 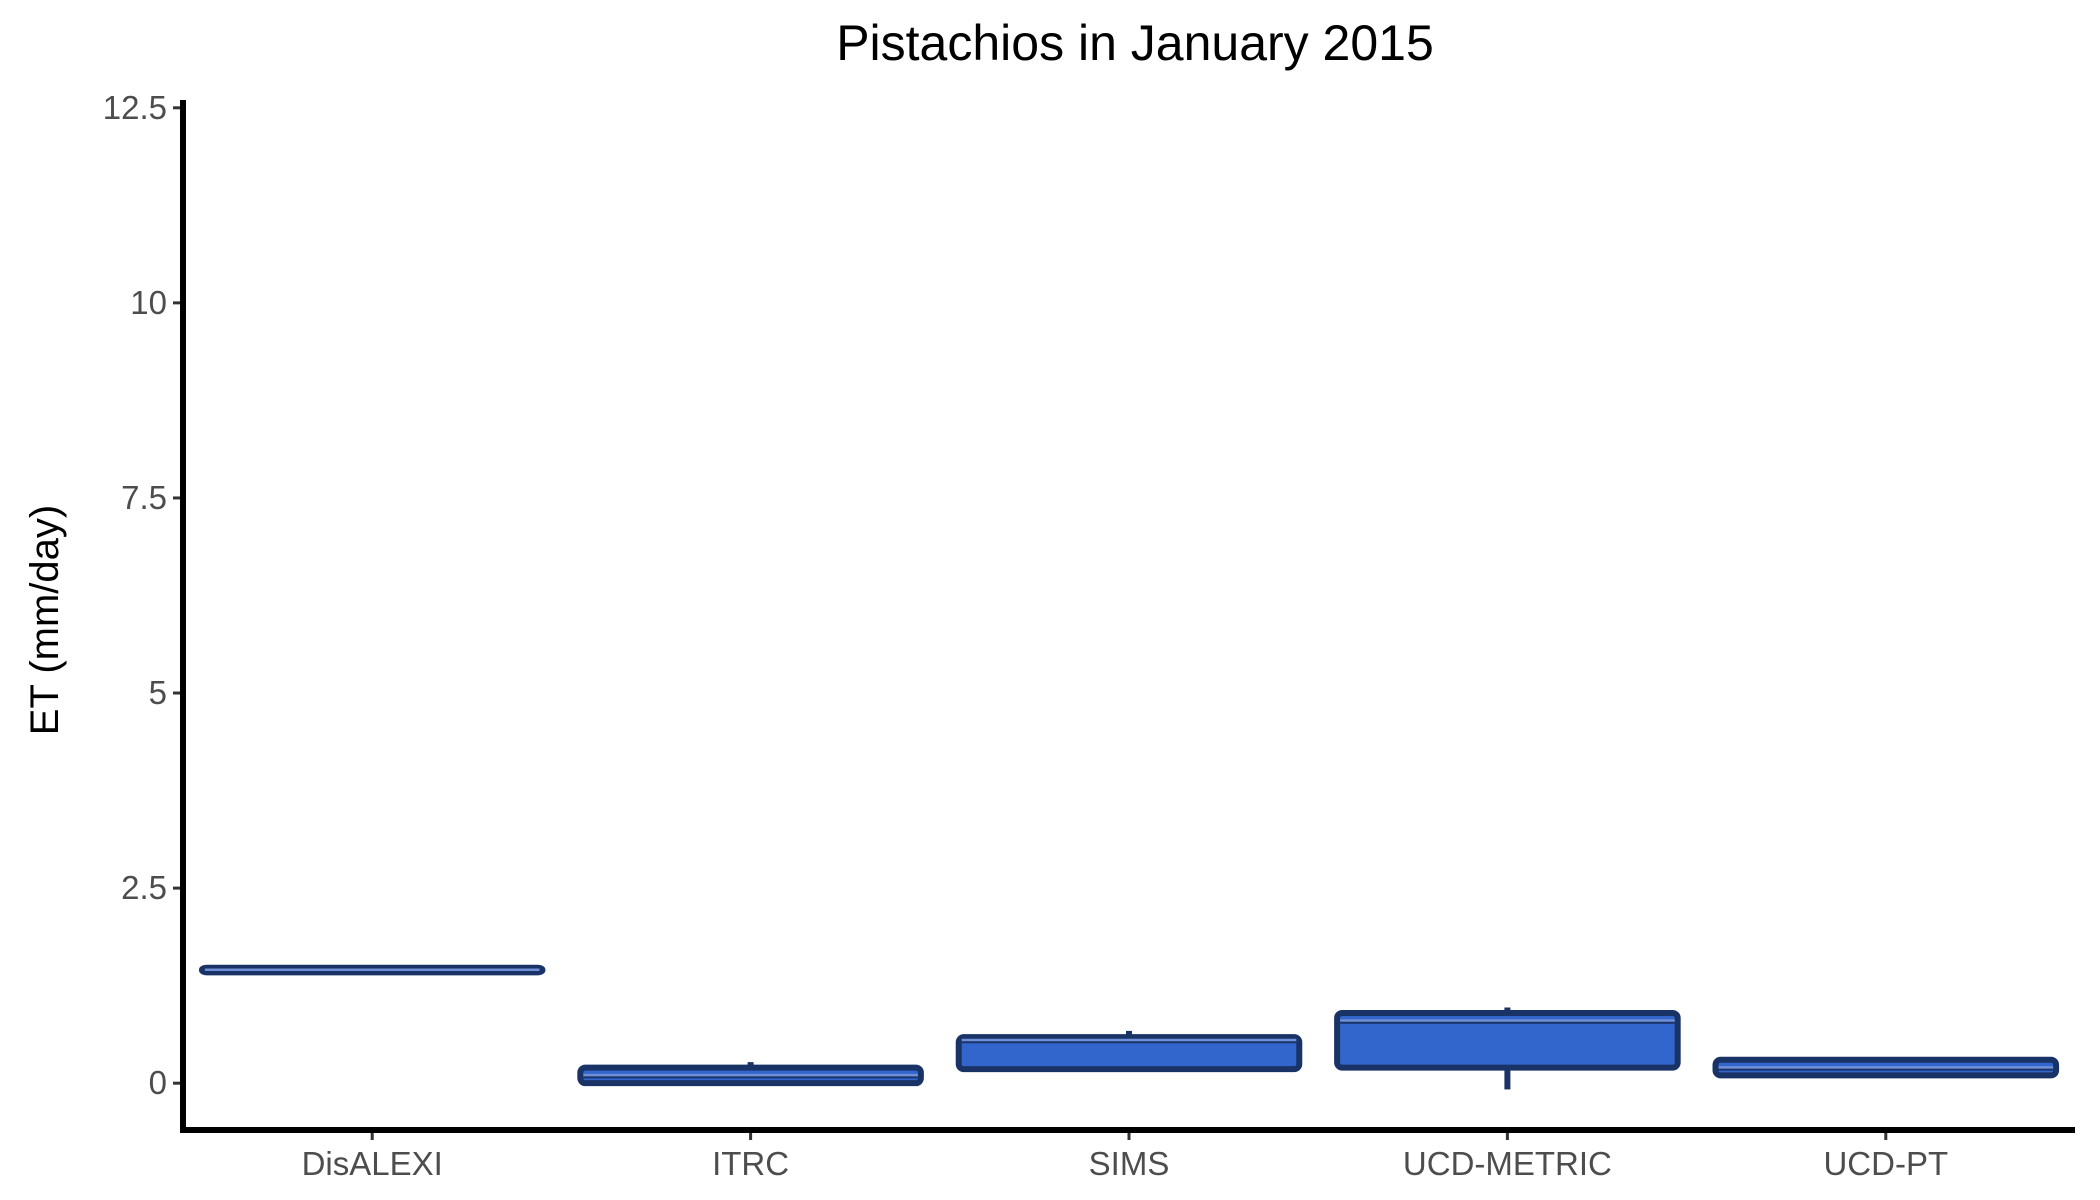 What do you see at coordinates (1129, 1163) in the screenshot?
I see `x-tick-label: SIMS` at bounding box center [1129, 1163].